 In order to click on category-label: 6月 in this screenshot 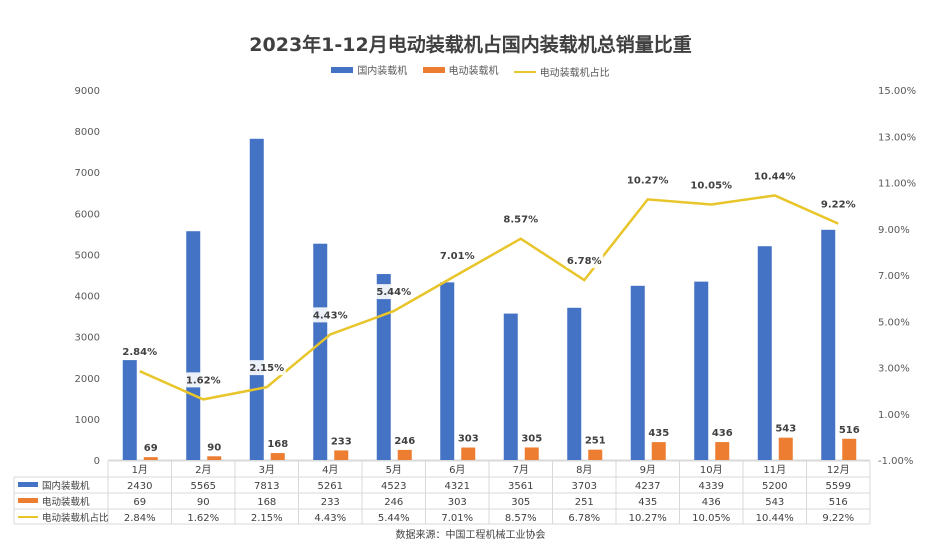, I will do `click(457, 470)`.